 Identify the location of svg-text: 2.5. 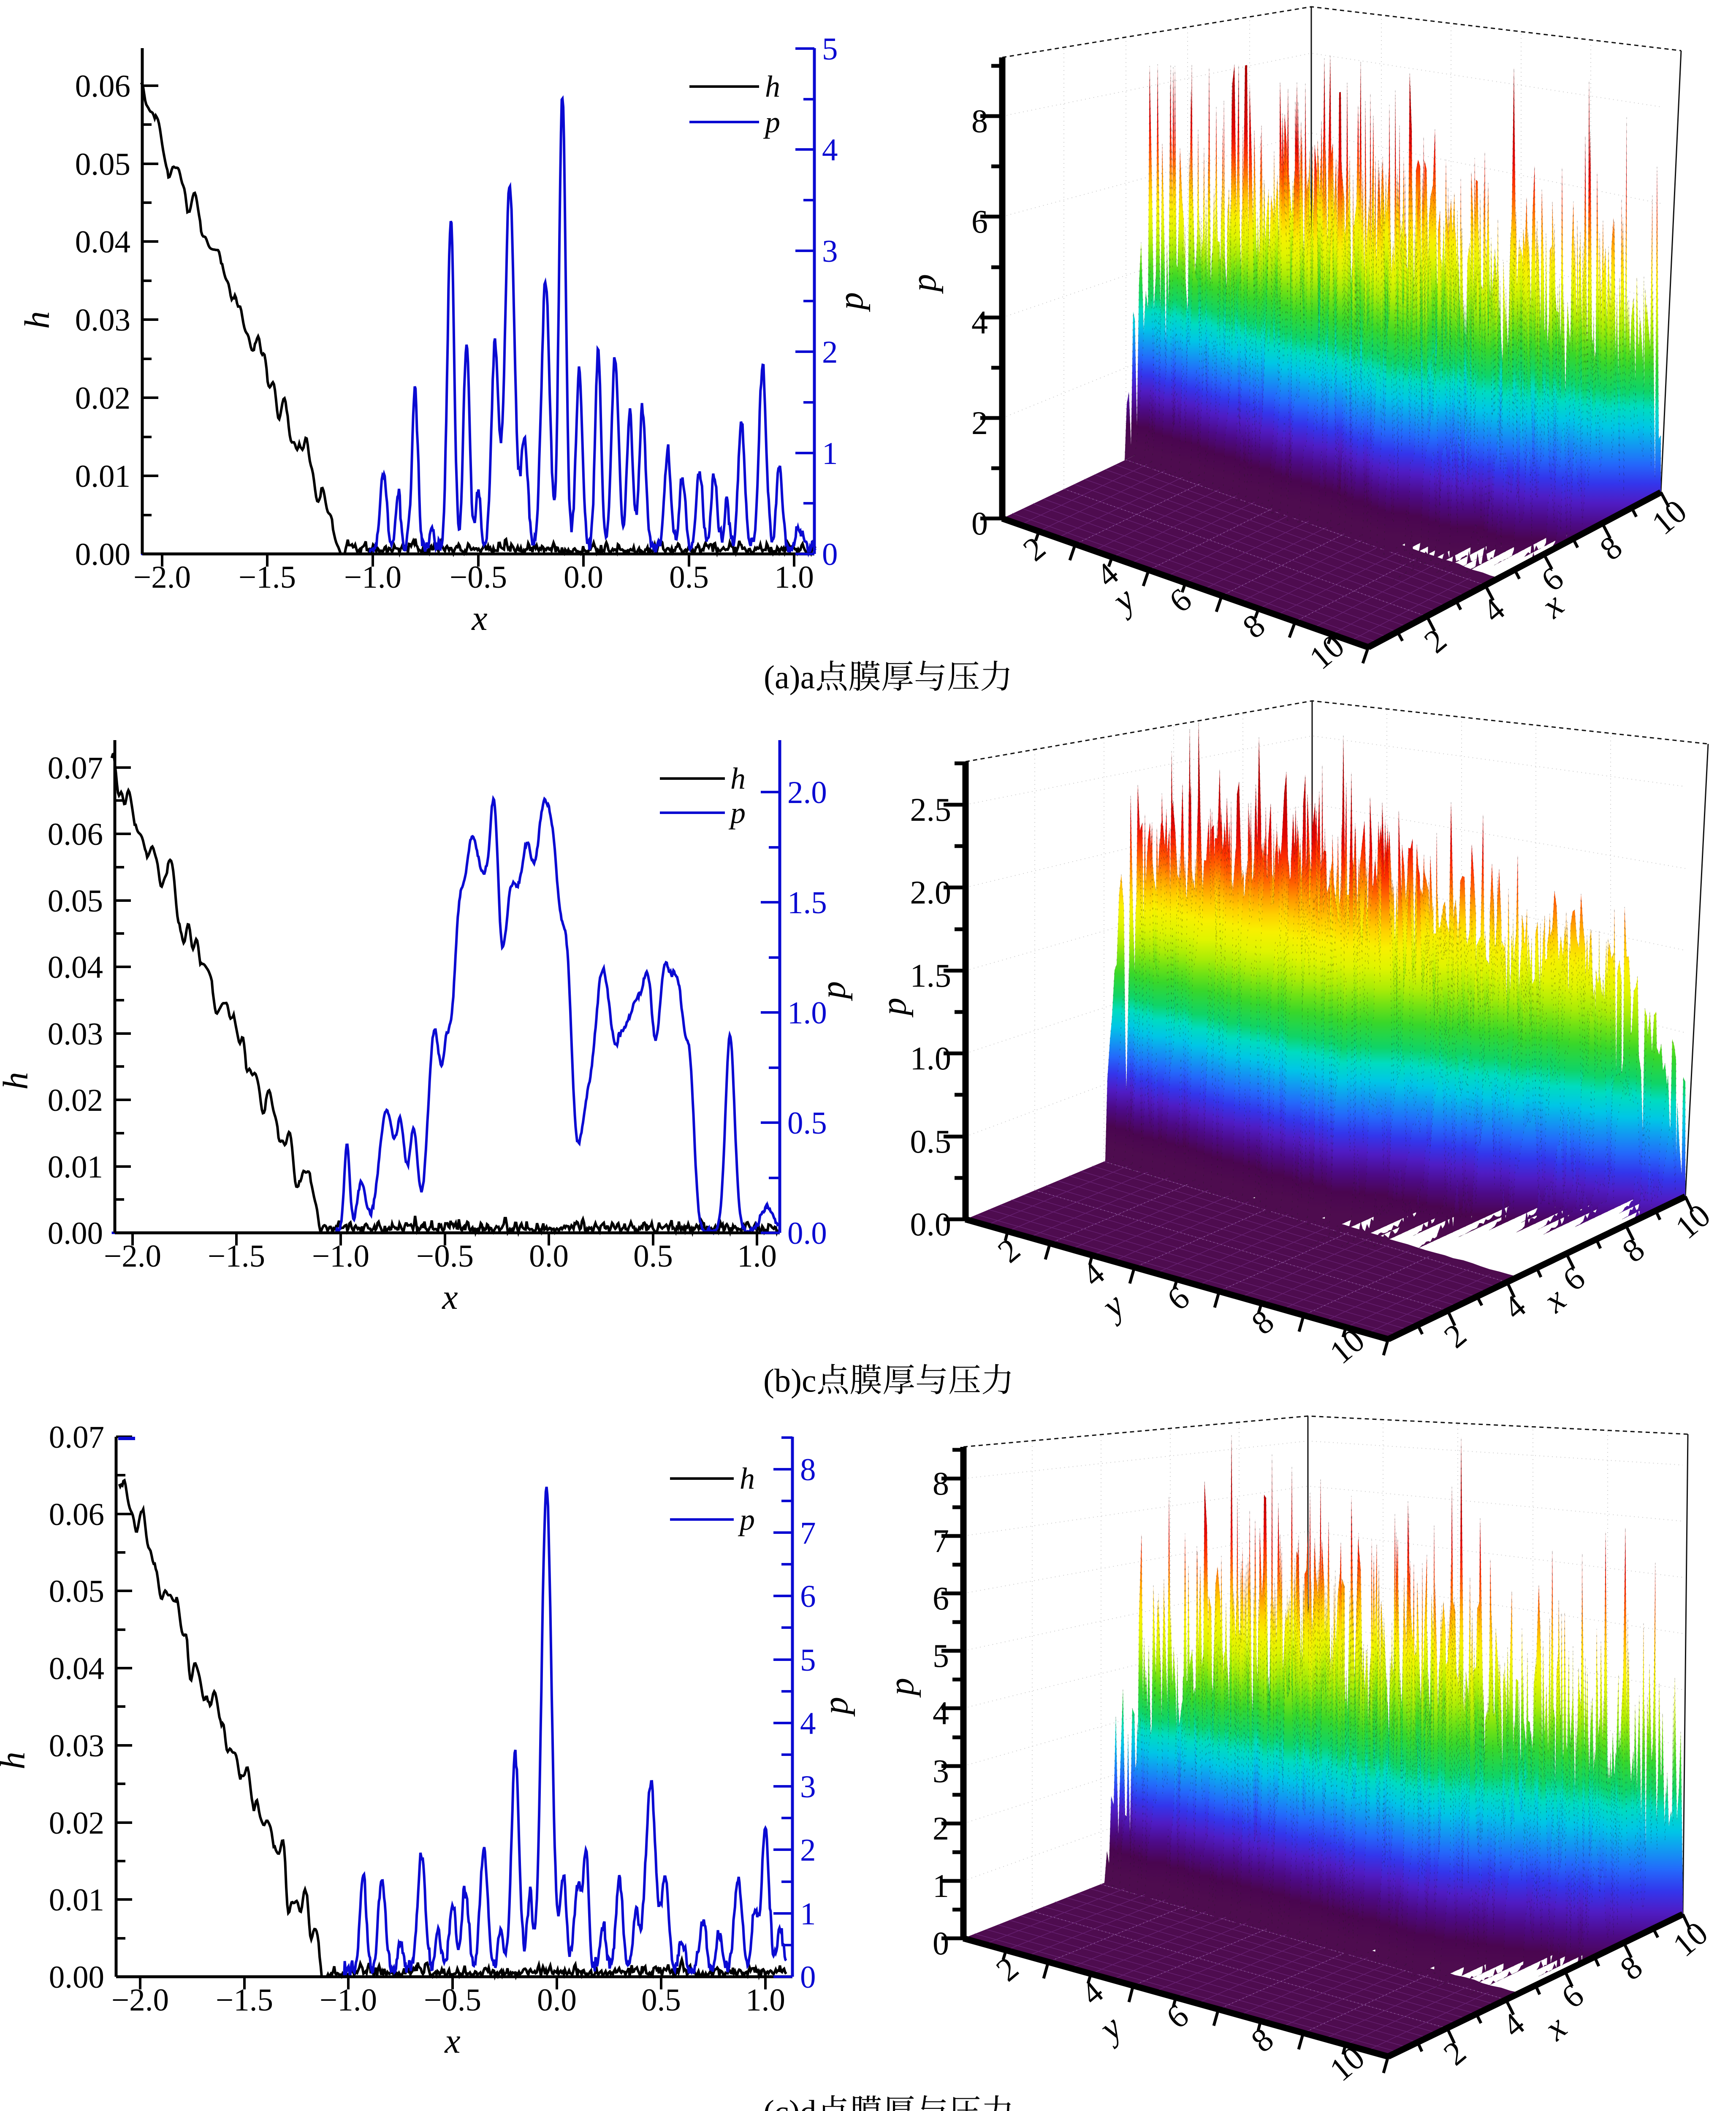
(931, 809).